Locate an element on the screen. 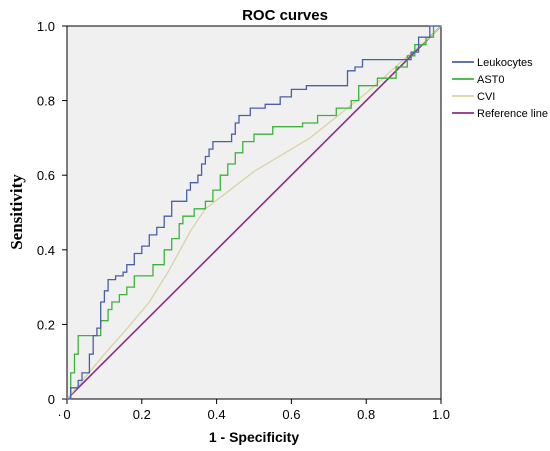  x-tick-label: 1.0 is located at coordinates (441, 414).